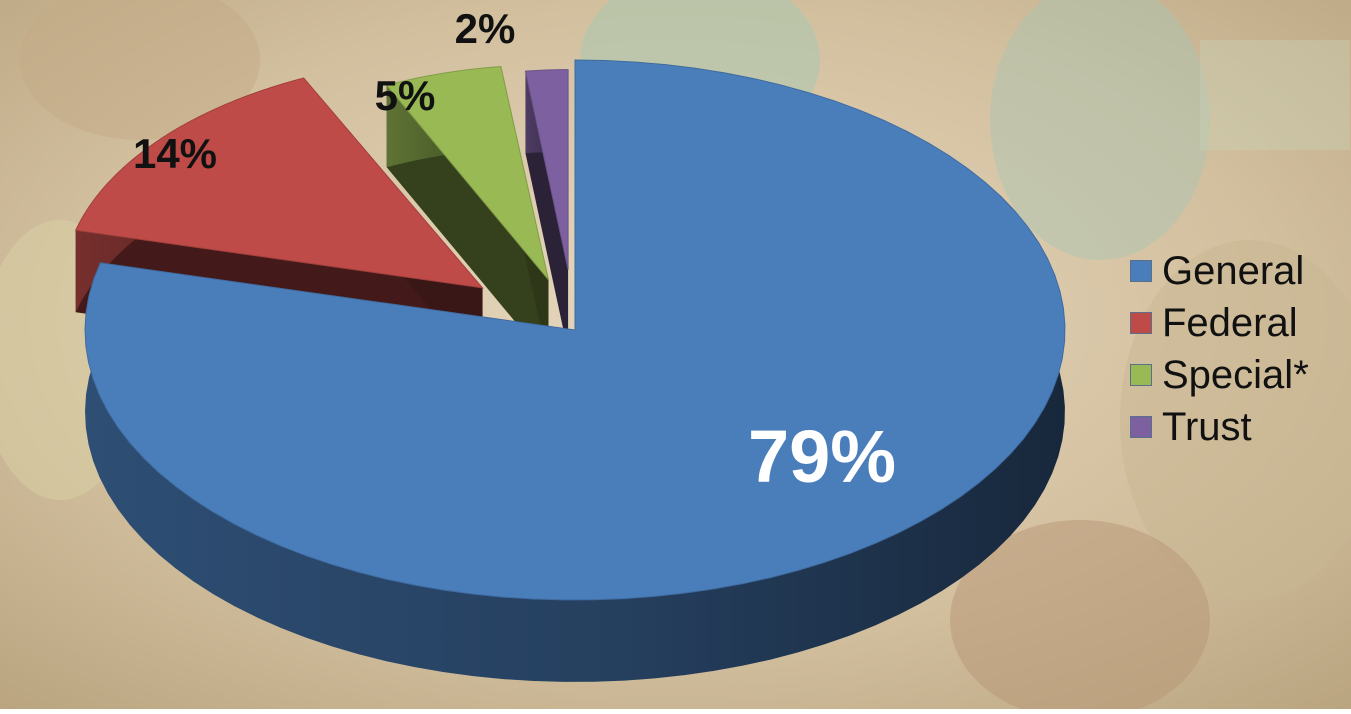 The image size is (1351, 714). Describe the element at coordinates (1219, 349) in the screenshot. I see `chart-legend: General Federal Special* Trust` at that location.